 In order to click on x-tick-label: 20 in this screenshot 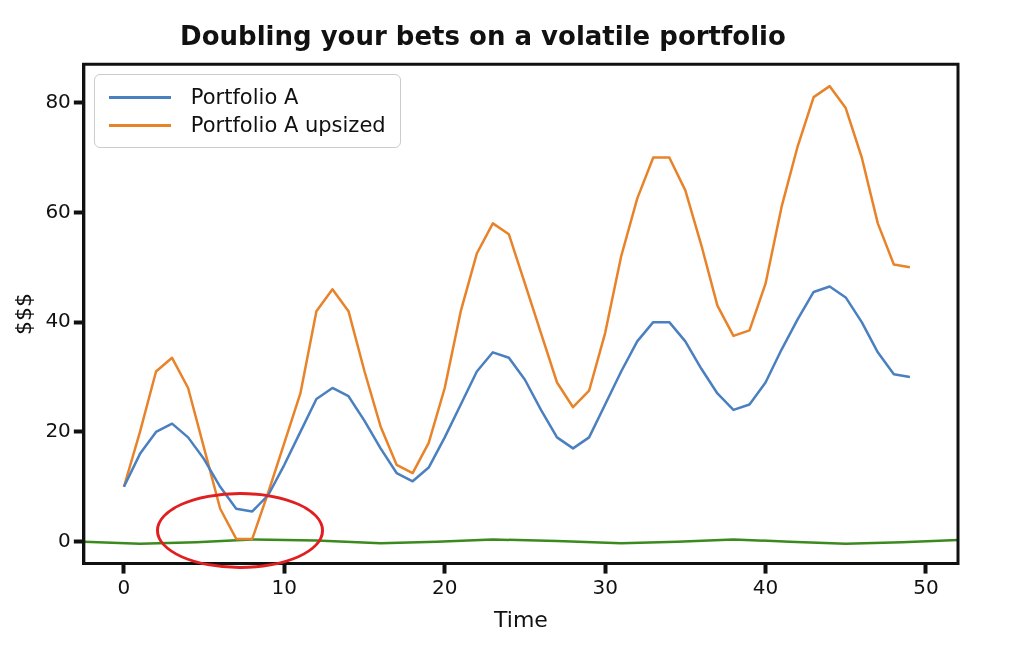, I will do `click(445, 586)`.